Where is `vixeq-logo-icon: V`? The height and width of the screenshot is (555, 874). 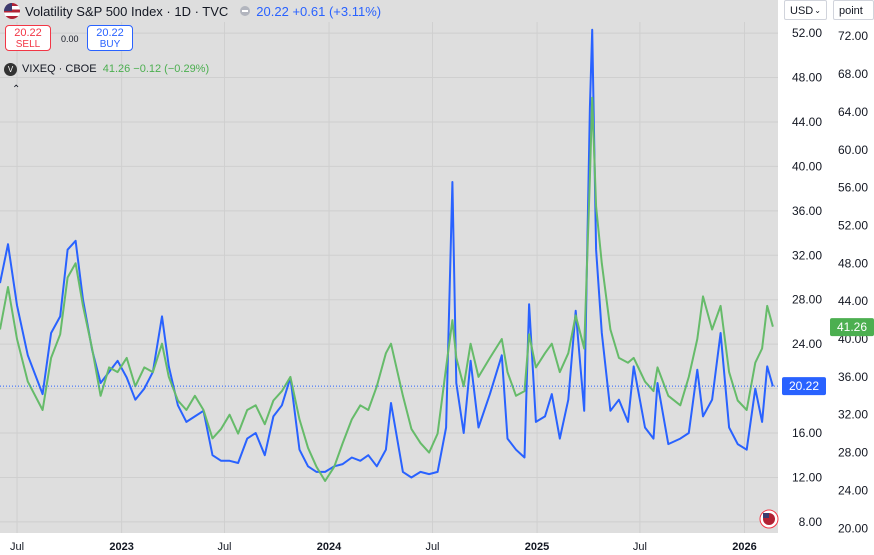 vixeq-logo-icon: V is located at coordinates (10, 69).